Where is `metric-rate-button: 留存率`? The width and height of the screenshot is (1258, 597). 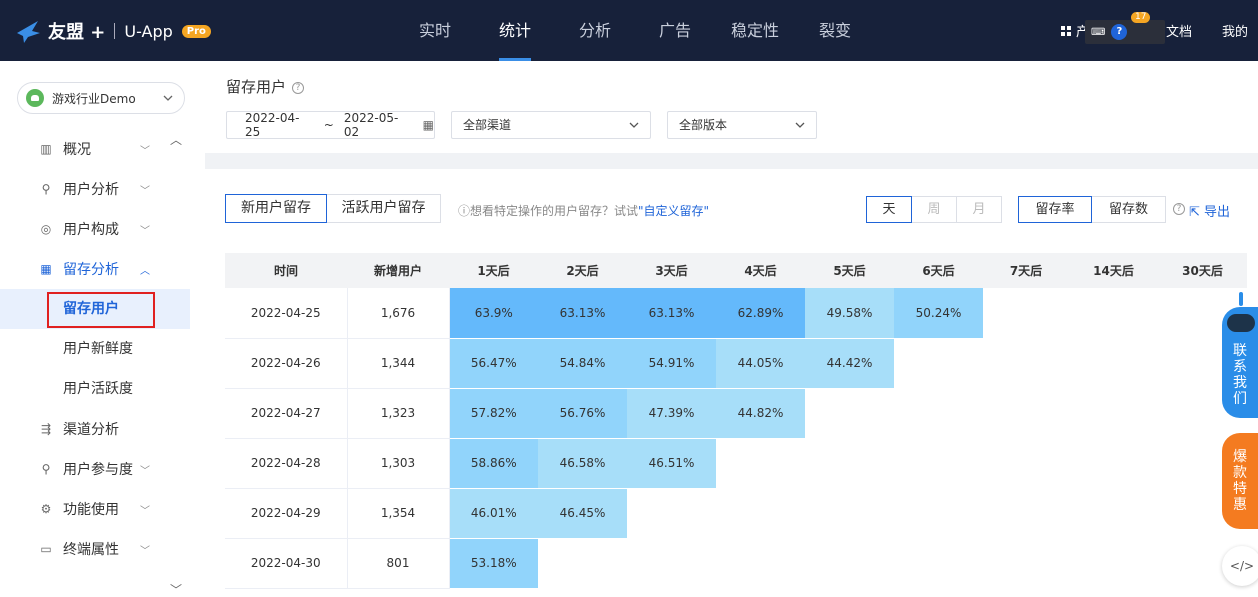
metric-rate-button: 留存率 is located at coordinates (1055, 209).